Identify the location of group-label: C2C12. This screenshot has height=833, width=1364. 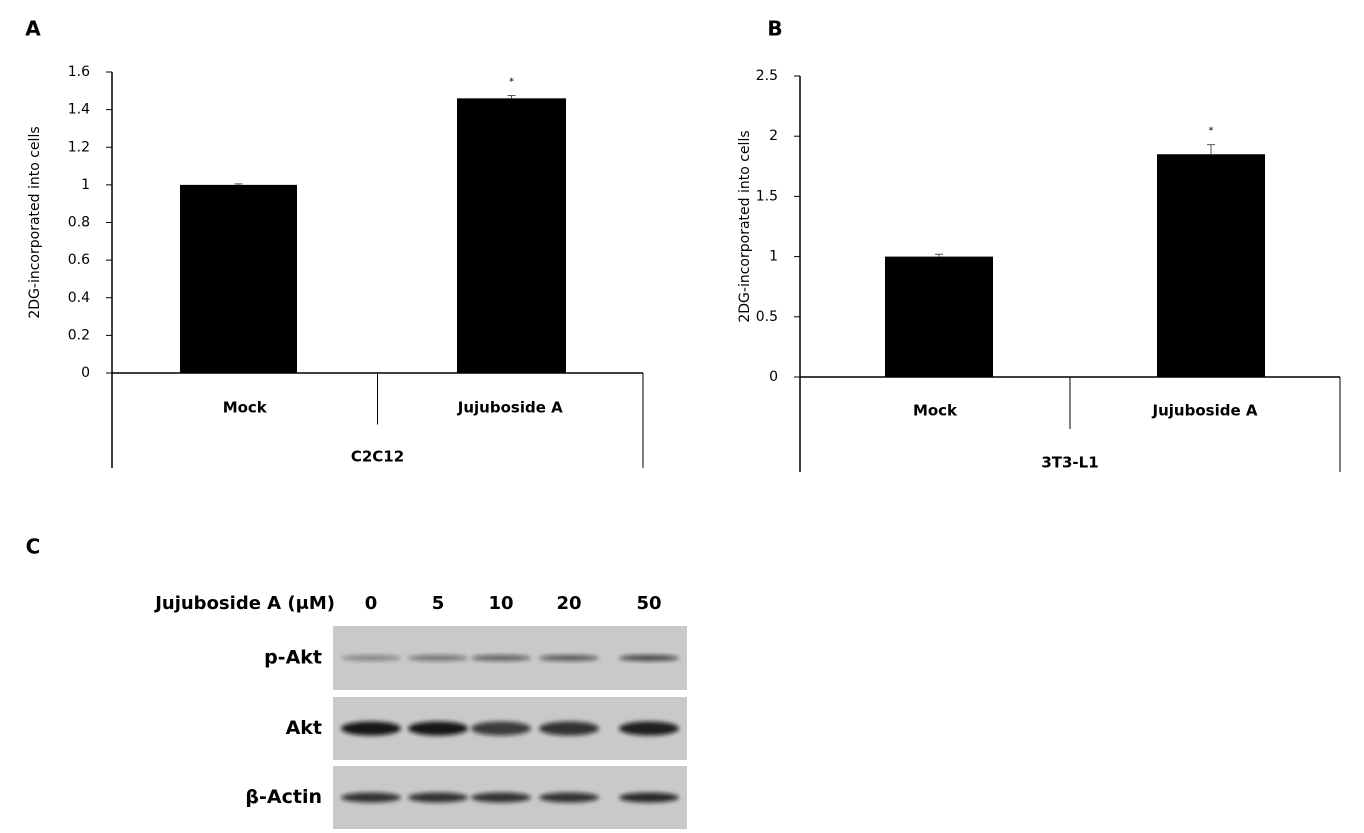
(377, 457).